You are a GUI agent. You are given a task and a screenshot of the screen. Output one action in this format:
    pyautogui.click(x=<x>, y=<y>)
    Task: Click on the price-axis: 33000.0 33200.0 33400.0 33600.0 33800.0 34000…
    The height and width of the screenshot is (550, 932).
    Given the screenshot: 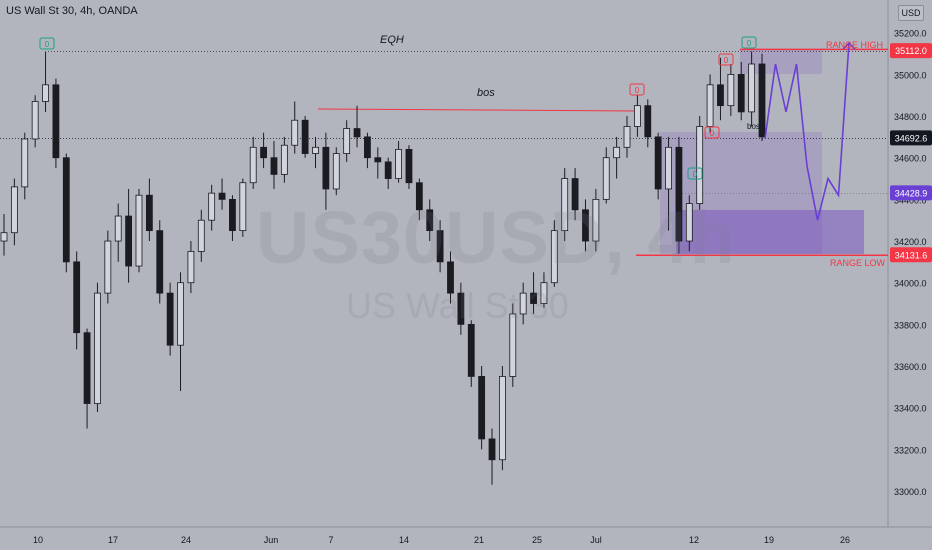 What is the action you would take?
    pyautogui.click(x=911, y=263)
    